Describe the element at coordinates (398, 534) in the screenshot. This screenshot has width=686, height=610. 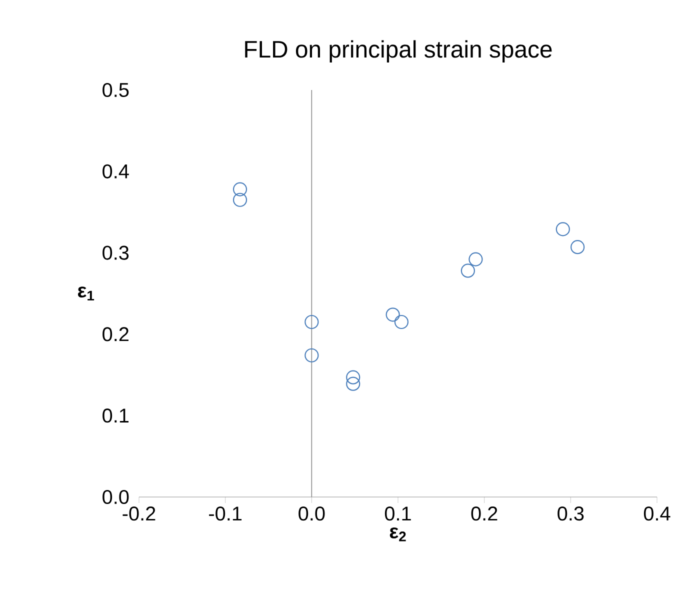
I see `x-axis-title: ε$_{2}$` at that location.